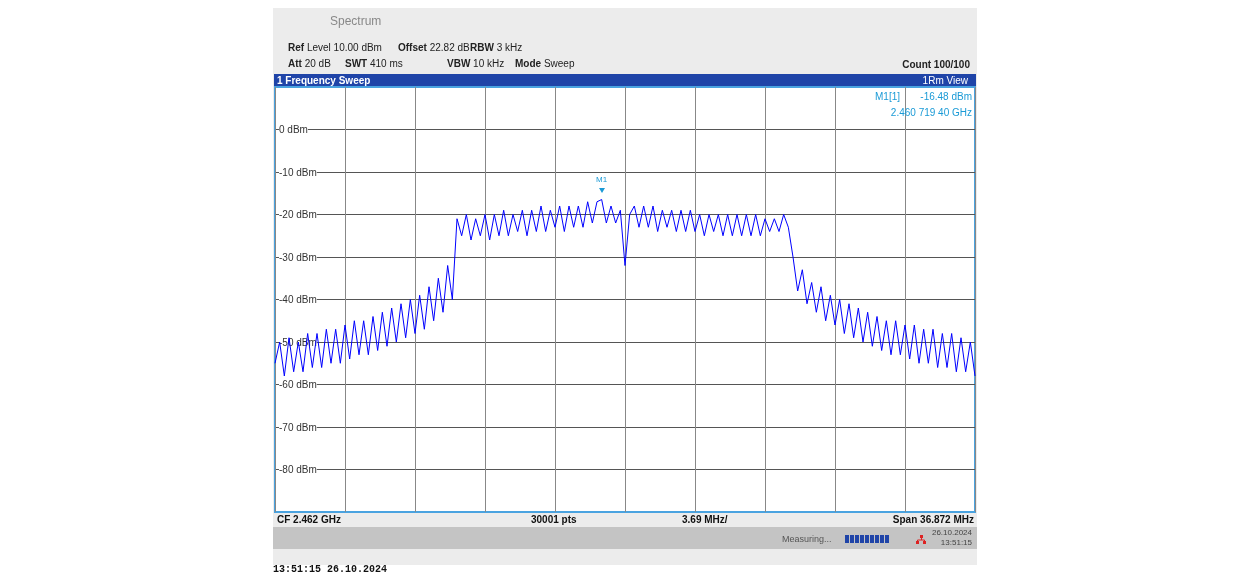 Image resolution: width=1236 pixels, height=581 pixels. I want to click on annotation: M1, so click(602, 180).